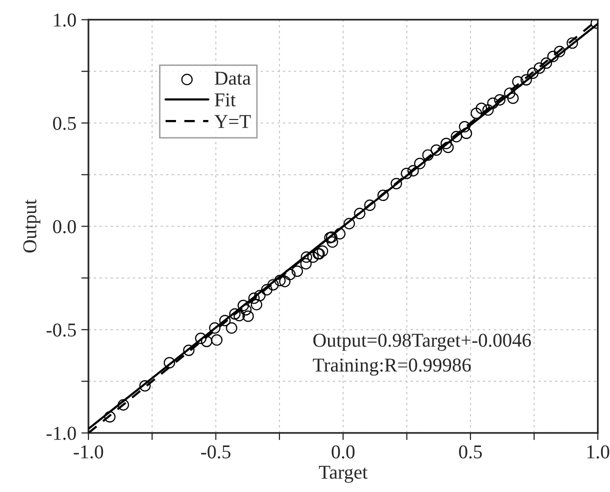 The width and height of the screenshot is (610, 492). Describe the element at coordinates (65, 20) in the screenshot. I see `y-tick-label: 1.0` at that location.